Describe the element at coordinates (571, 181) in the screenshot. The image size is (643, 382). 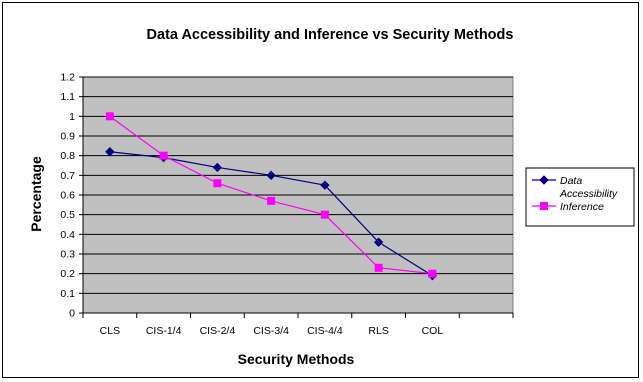
I see `legend-label: Data` at that location.